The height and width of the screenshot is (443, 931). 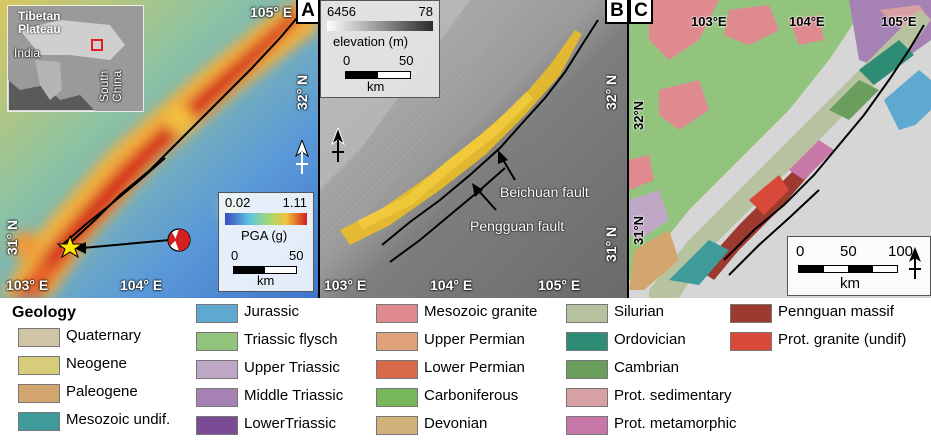 What do you see at coordinates (294, 395) in the screenshot?
I see `legend-label: Middle Triassic` at bounding box center [294, 395].